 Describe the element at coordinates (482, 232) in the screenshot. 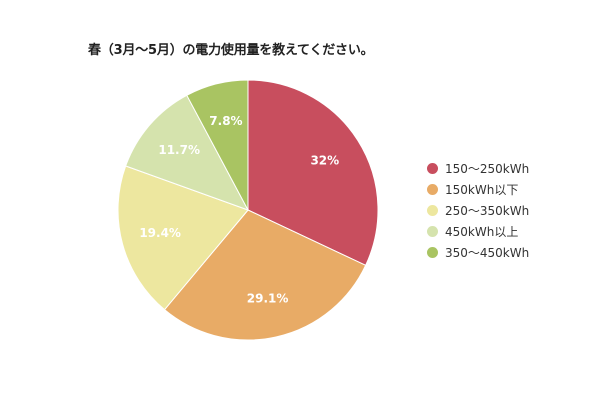

I see `legend-label-3: 450kWh以上` at that location.